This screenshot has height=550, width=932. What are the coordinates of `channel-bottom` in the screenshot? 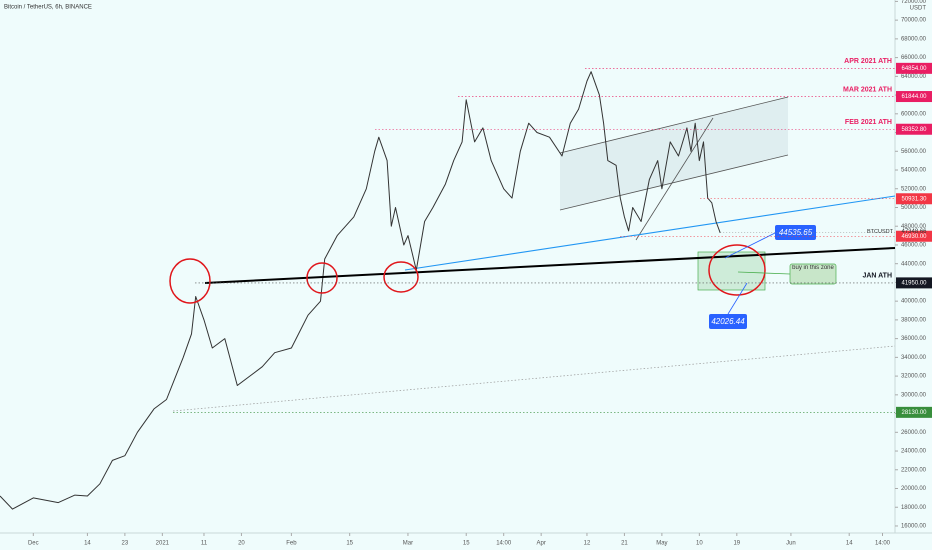 It's located at (674, 182).